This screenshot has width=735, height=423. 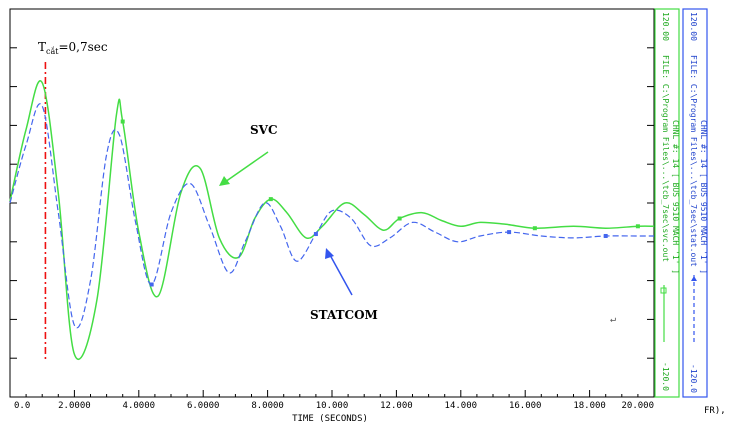 What do you see at coordinates (693, 26) in the screenshot?
I see `blue-axis-max: 120.00` at bounding box center [693, 26].